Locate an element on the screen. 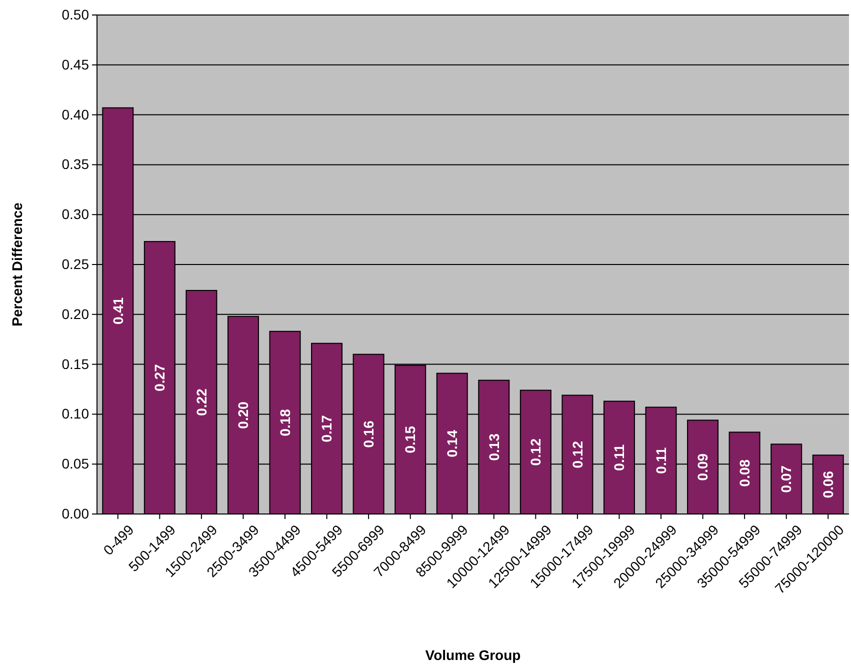  y-tick-label: 0.40 is located at coordinates (76, 114).